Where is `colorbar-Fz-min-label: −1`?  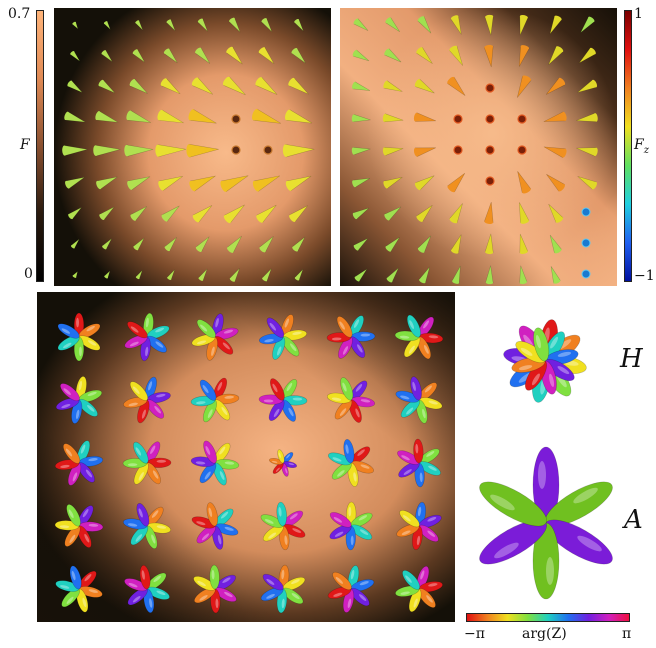 colorbar-Fz-min-label: −1 is located at coordinates (644, 276).